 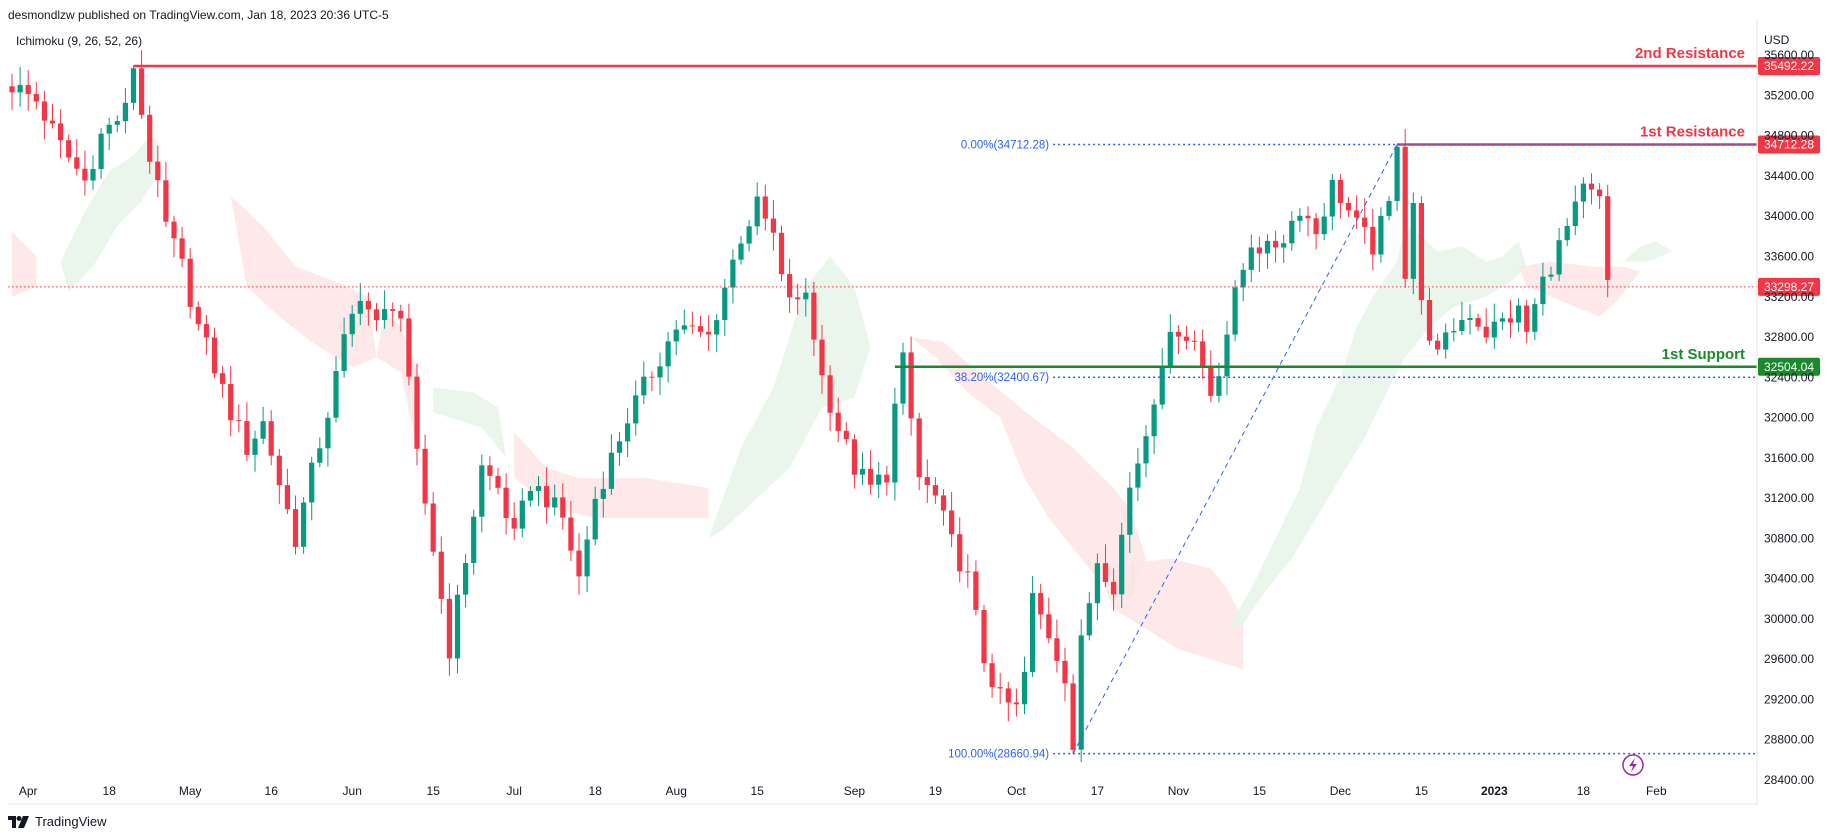 I want to click on indicator-legend: Ichimoku (9, 26, 52, 26), so click(x=79, y=41).